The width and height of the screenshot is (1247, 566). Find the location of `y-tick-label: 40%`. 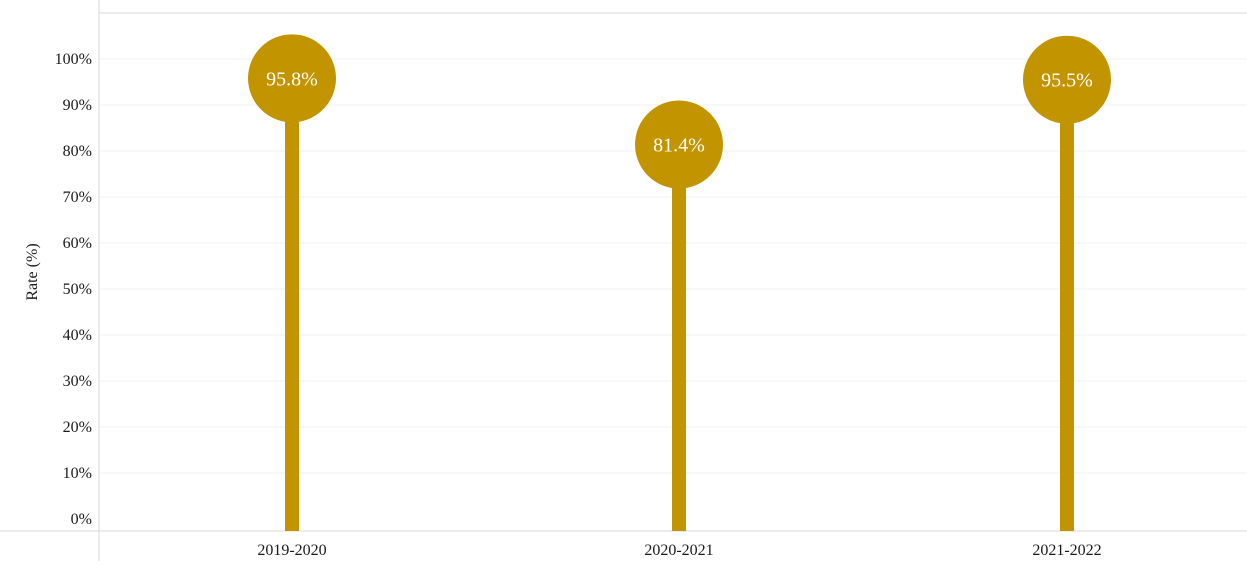

y-tick-label: 40% is located at coordinates (77, 335).